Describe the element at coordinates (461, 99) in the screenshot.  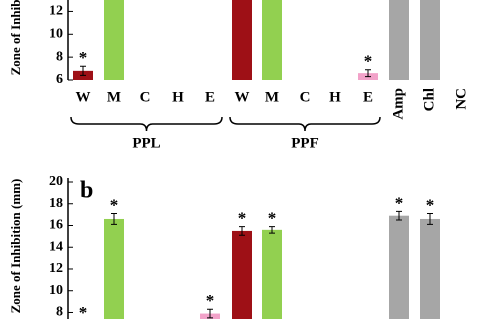
I see `x-tick-label: NC` at that location.